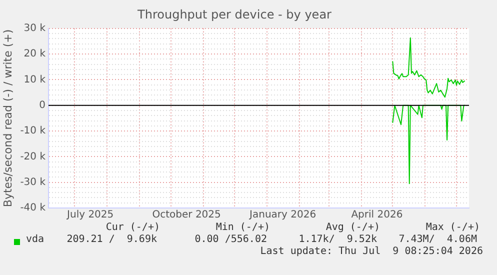 The height and width of the screenshot is (275, 497). I want to click on x-tick-label: April 2026, so click(377, 215).